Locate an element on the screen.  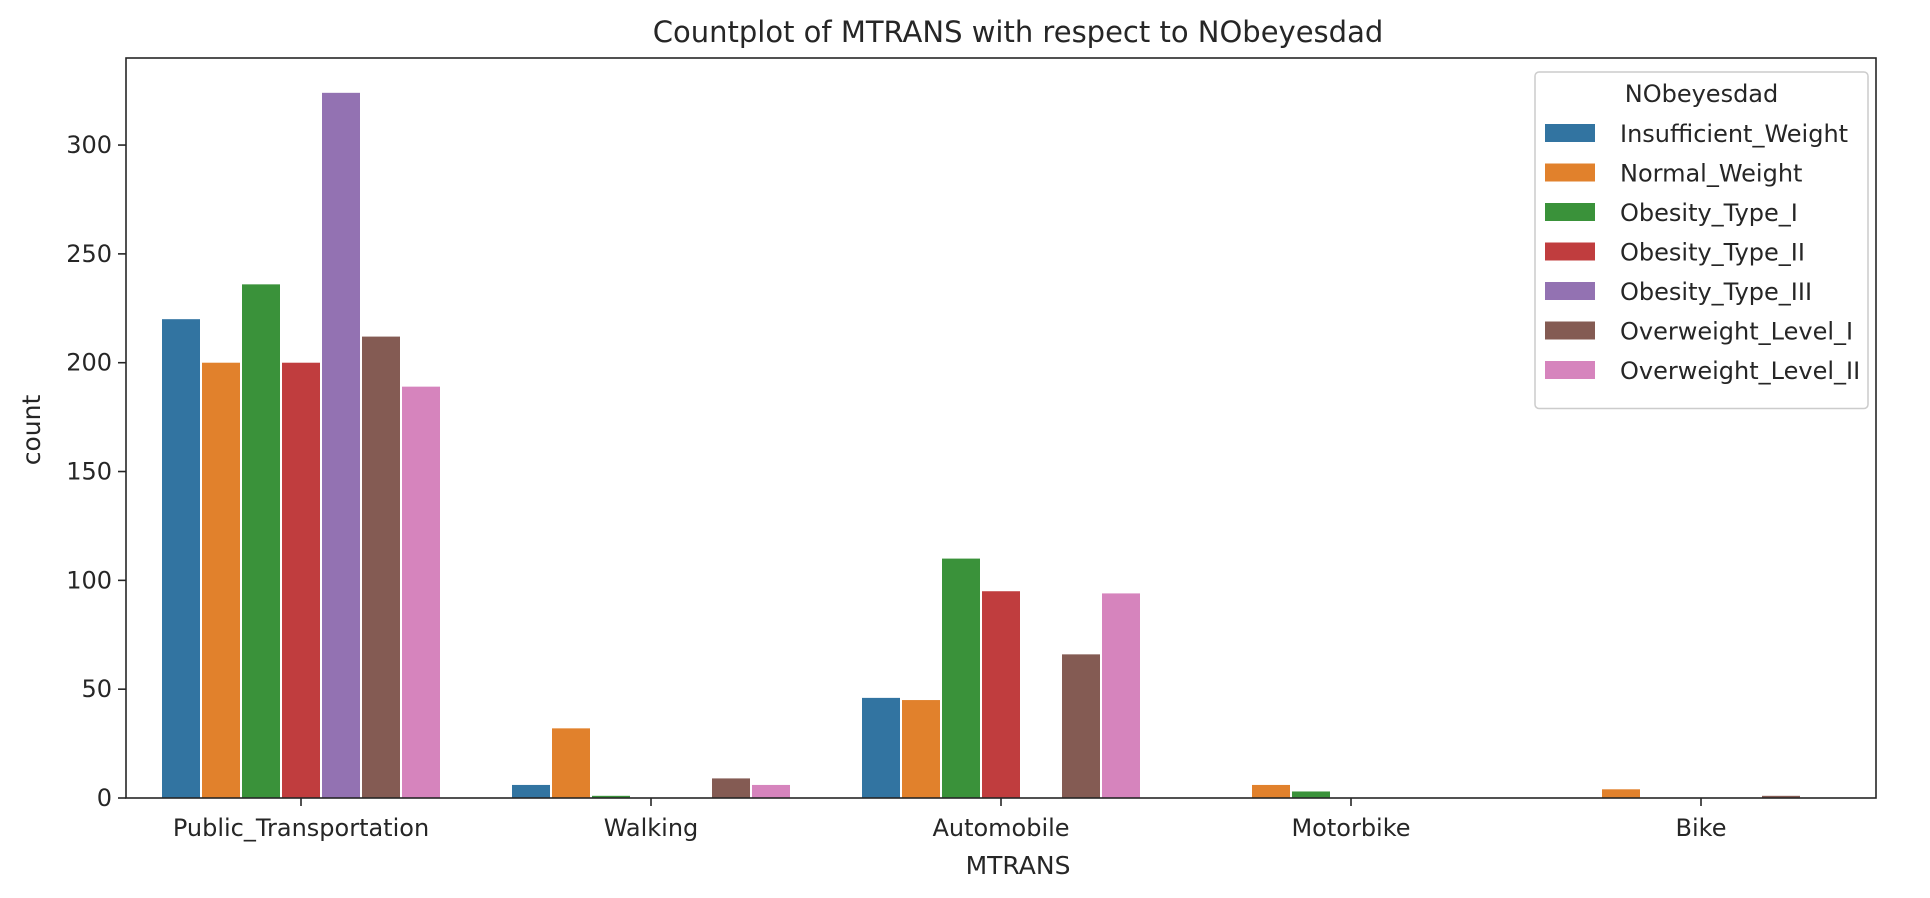
x-axis-label: MTRANS is located at coordinates (1018, 865).